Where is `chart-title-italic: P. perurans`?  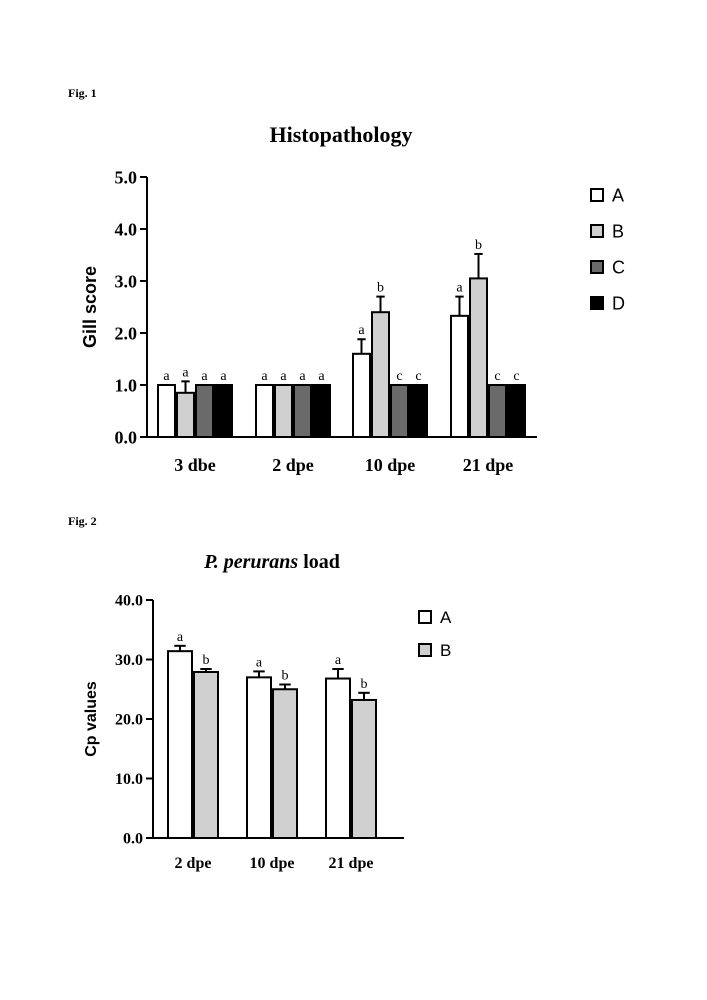
chart-title-italic: P. perurans is located at coordinates (250, 562).